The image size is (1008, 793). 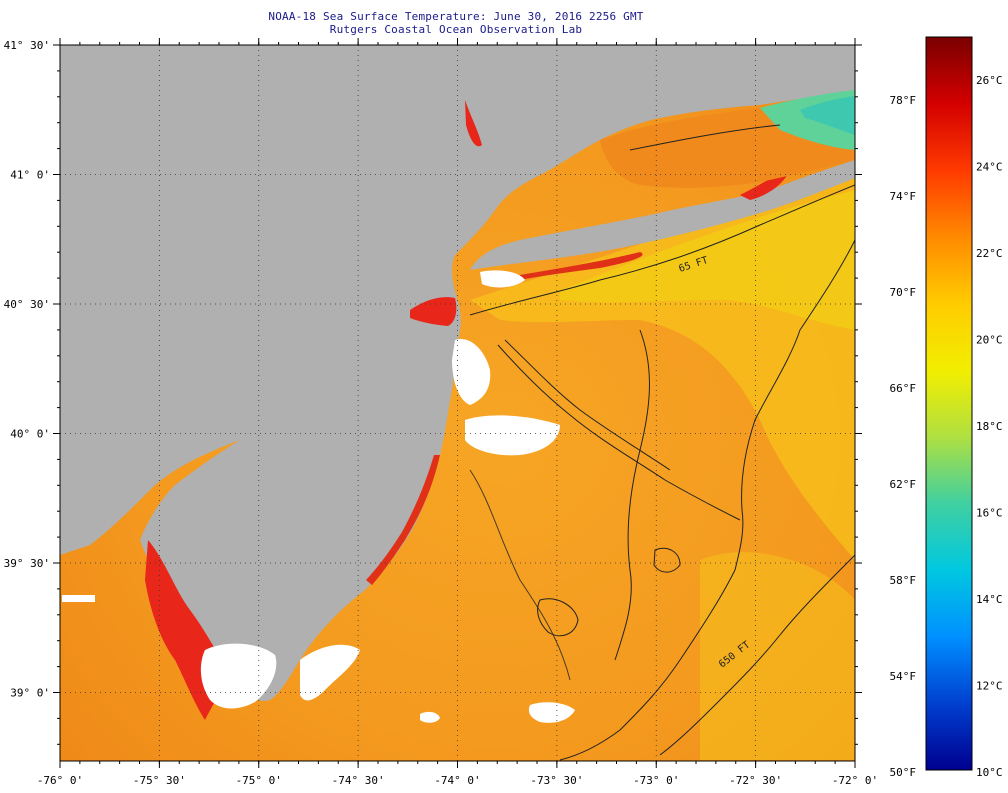 What do you see at coordinates (471, 372) in the screenshot?
I see `cloud-mask-raritan` at bounding box center [471, 372].